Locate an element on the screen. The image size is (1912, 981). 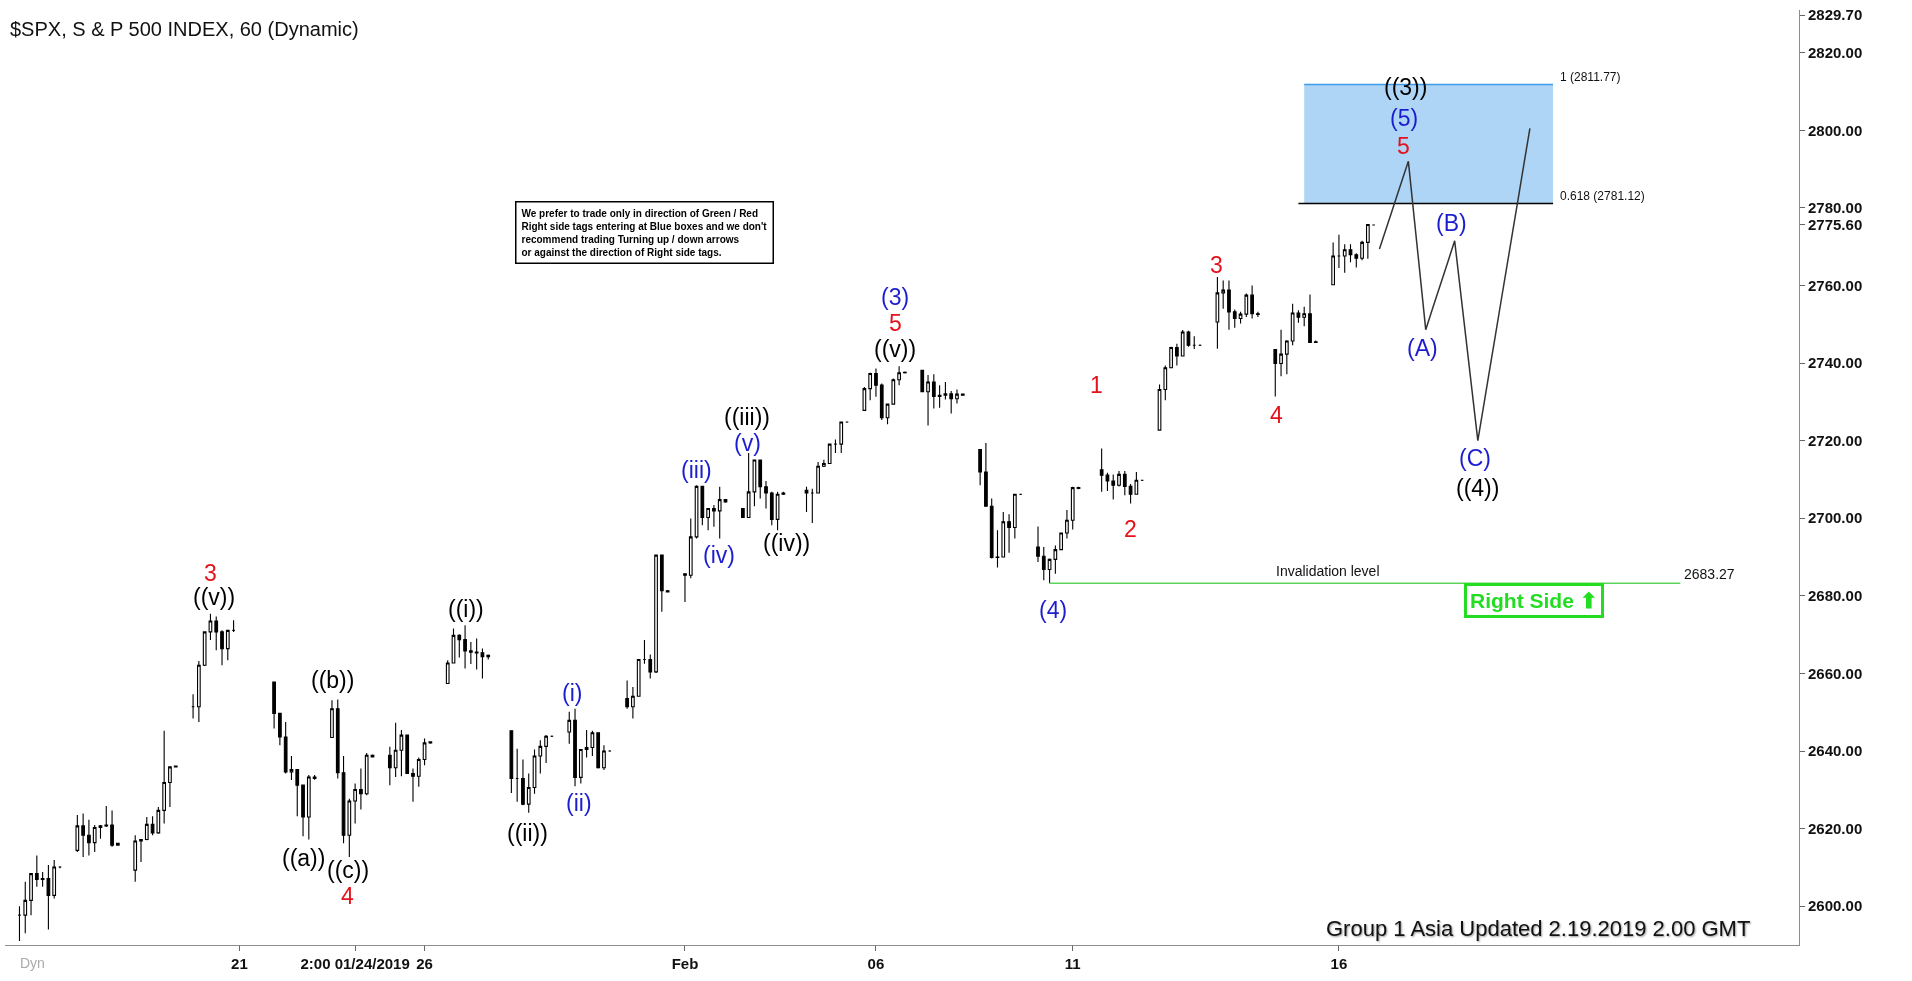
annotation: ((iii)) is located at coordinates (747, 417).